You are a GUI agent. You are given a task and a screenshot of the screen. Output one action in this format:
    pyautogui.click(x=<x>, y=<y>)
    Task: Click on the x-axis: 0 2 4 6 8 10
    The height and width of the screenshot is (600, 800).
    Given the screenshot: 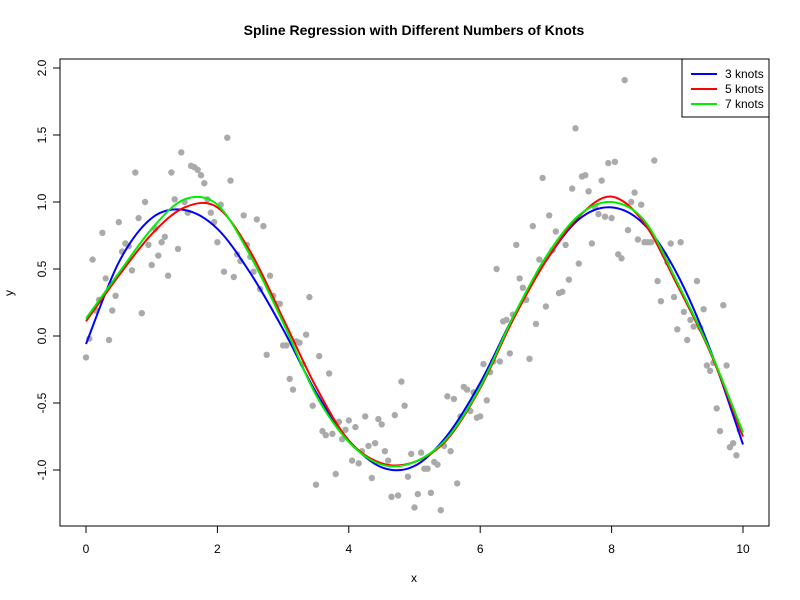 What is the action you would take?
    pyautogui.click(x=416, y=540)
    